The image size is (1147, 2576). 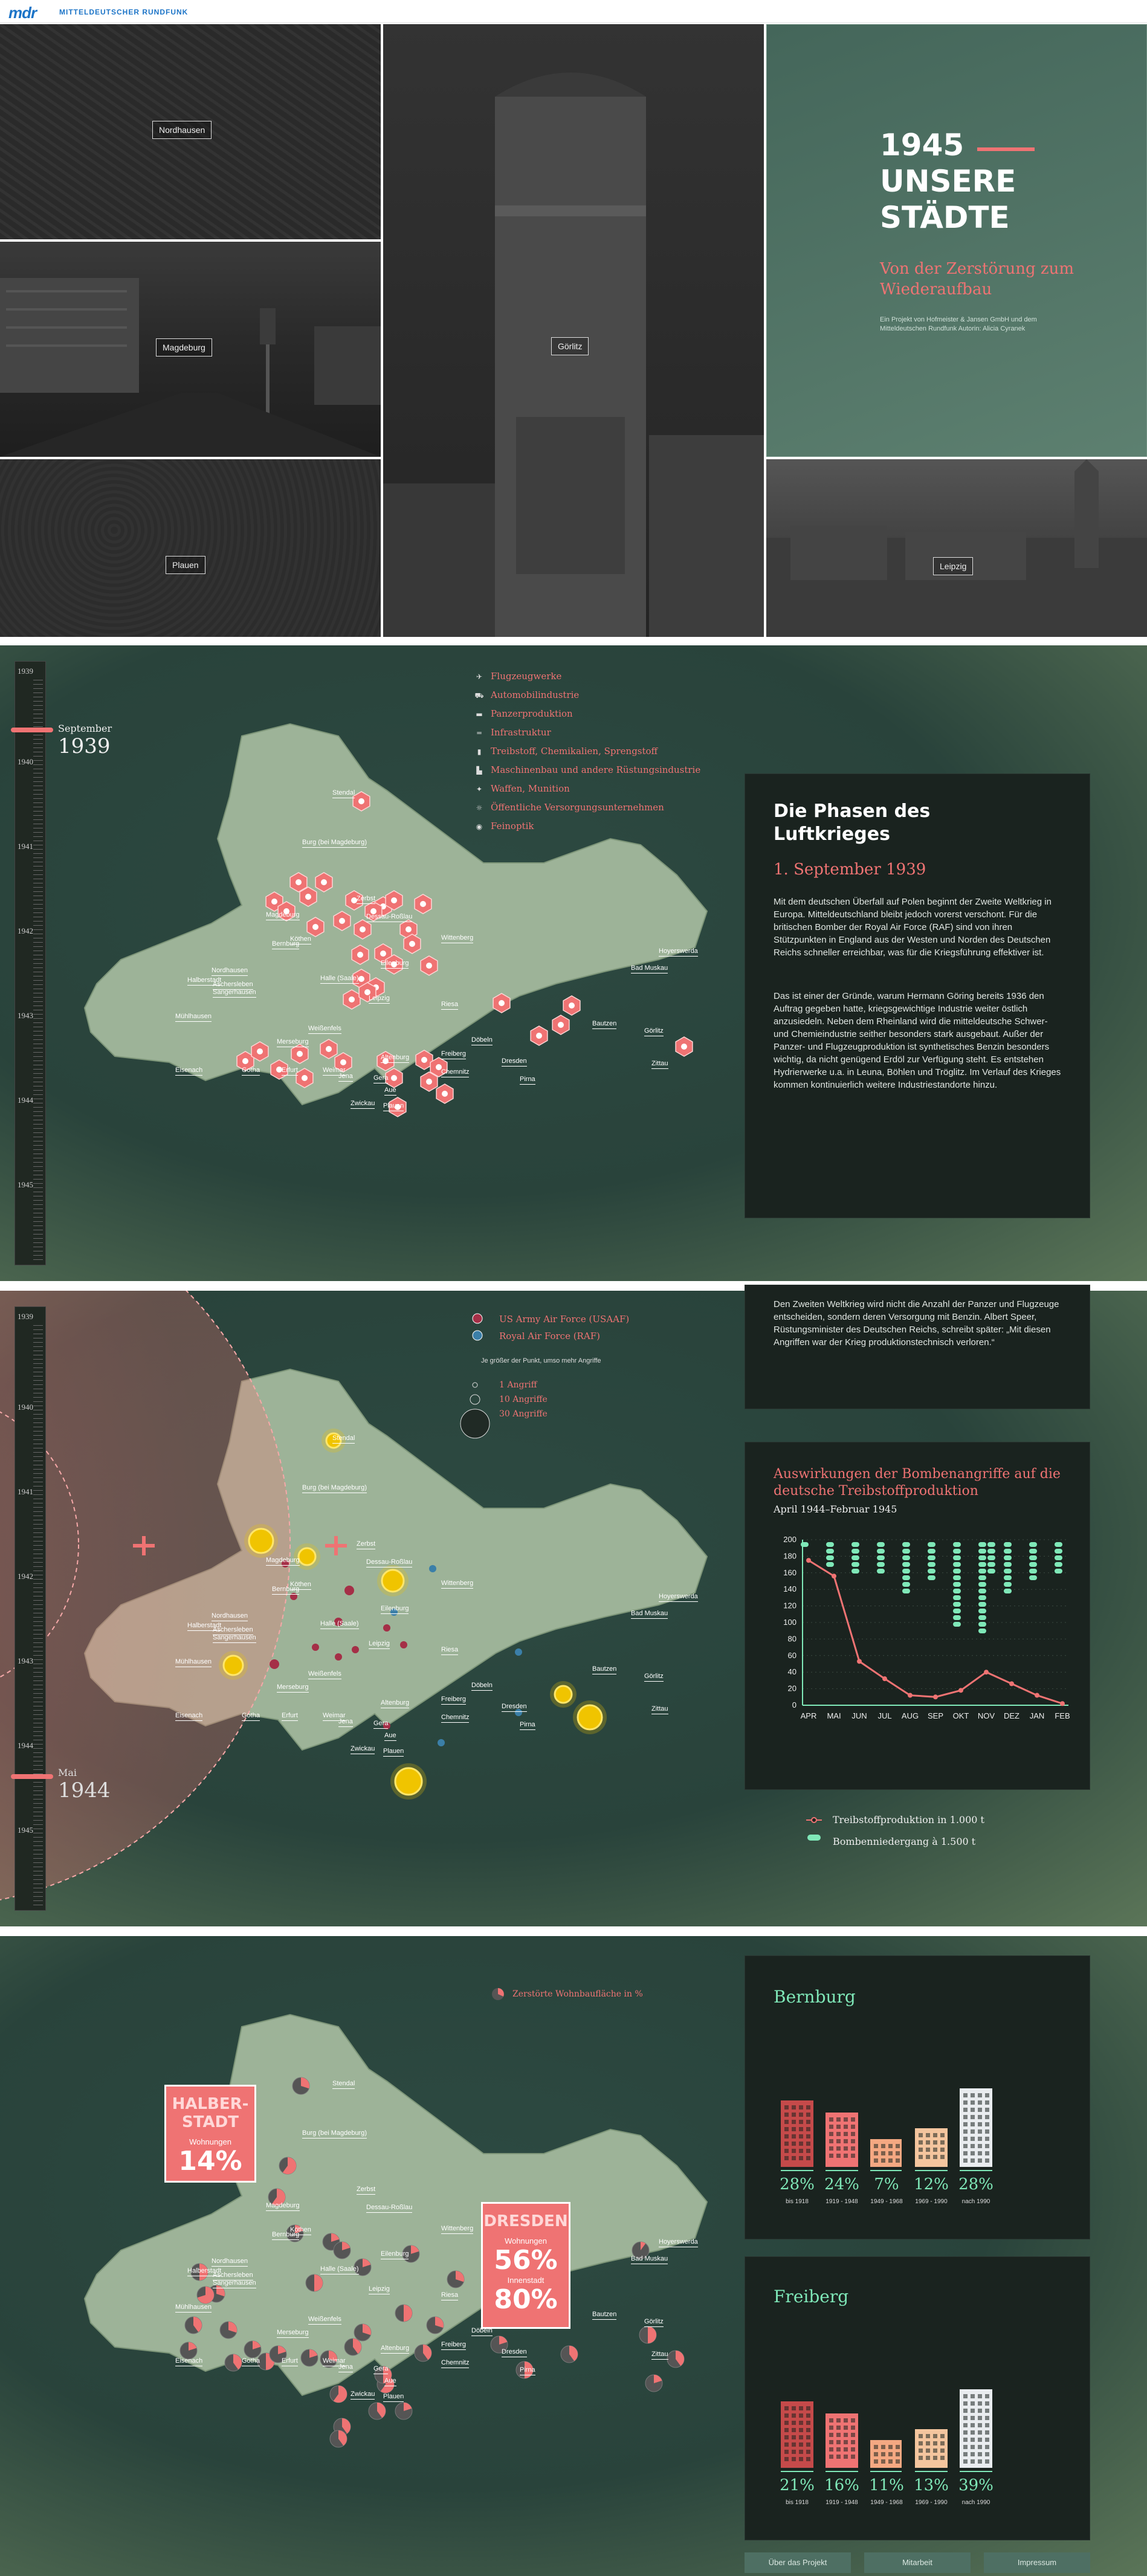 I want to click on tile-nordhausen: Nordhausen, so click(x=190, y=132).